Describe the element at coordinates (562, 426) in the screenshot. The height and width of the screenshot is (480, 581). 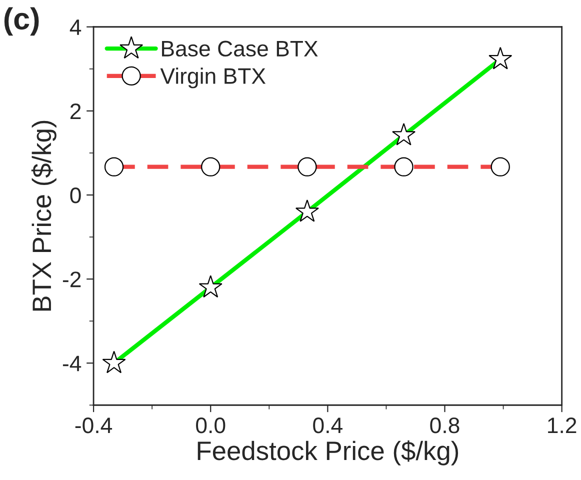
I see `x-tick-label: 1.2` at that location.